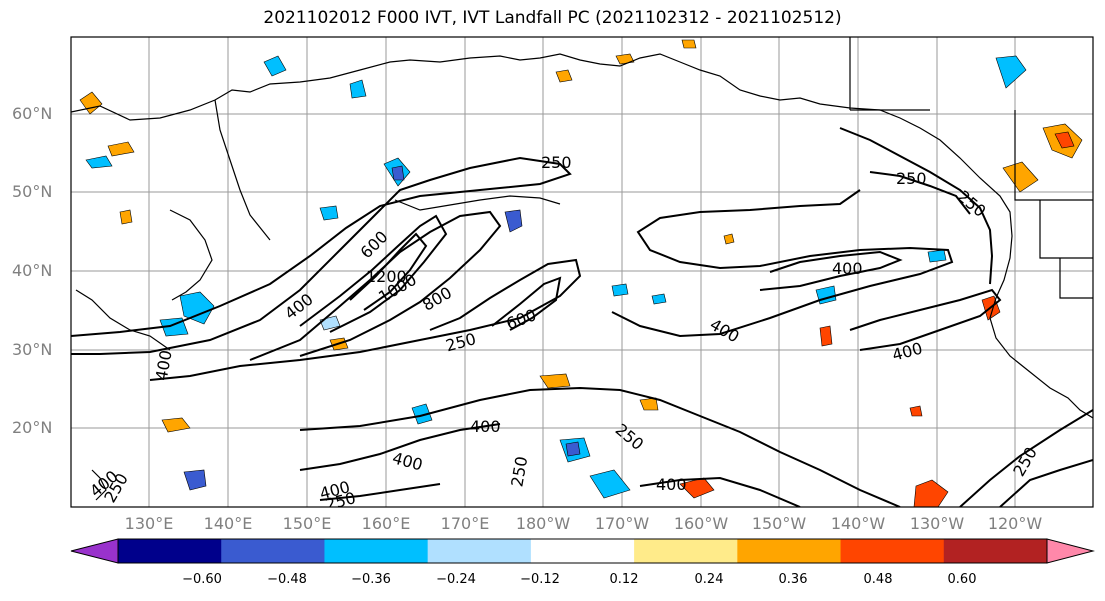 This screenshot has height=601, width=1105. What do you see at coordinates (1015, 523) in the screenshot?
I see `longitude-label: 120°W` at bounding box center [1015, 523].